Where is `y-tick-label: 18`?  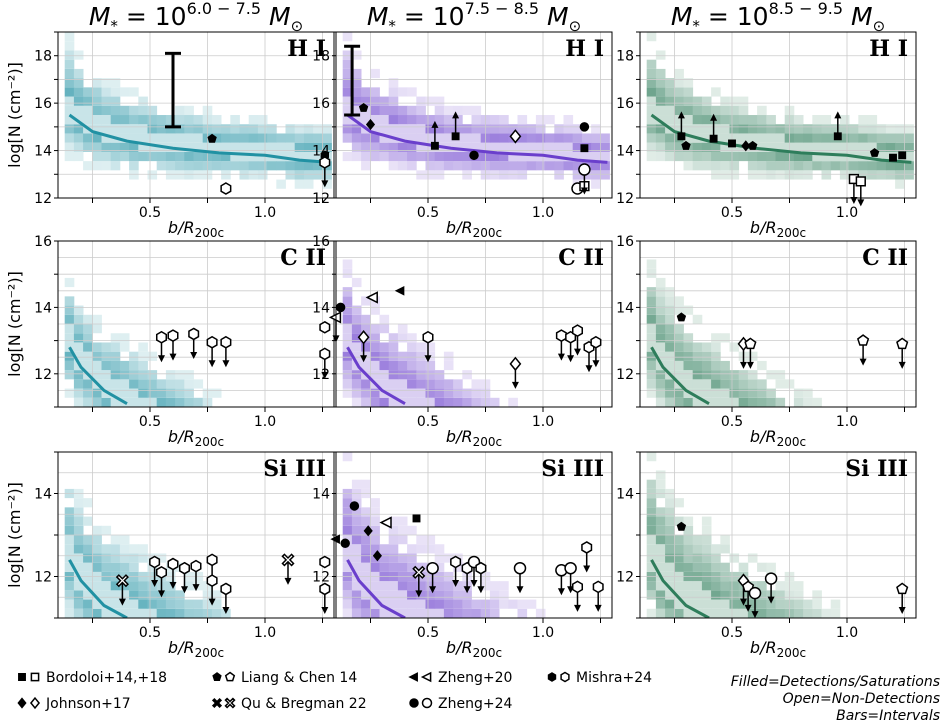 y-tick-label: 18 is located at coordinates (321, 57).